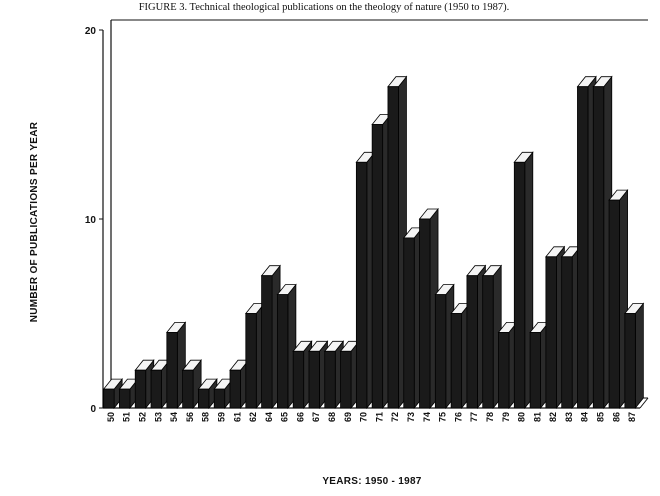 The height and width of the screenshot is (496, 660). I want to click on x-tick-label: 53, so click(158, 417).